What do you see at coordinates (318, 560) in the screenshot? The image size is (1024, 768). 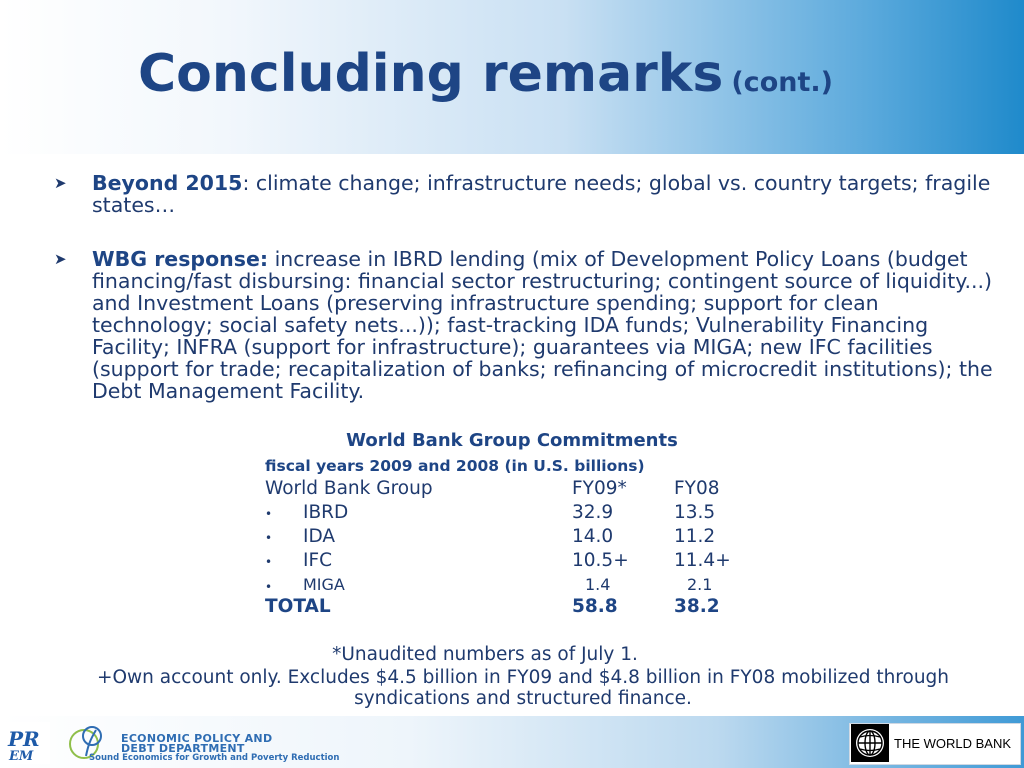 I see `row-name: IFC` at bounding box center [318, 560].